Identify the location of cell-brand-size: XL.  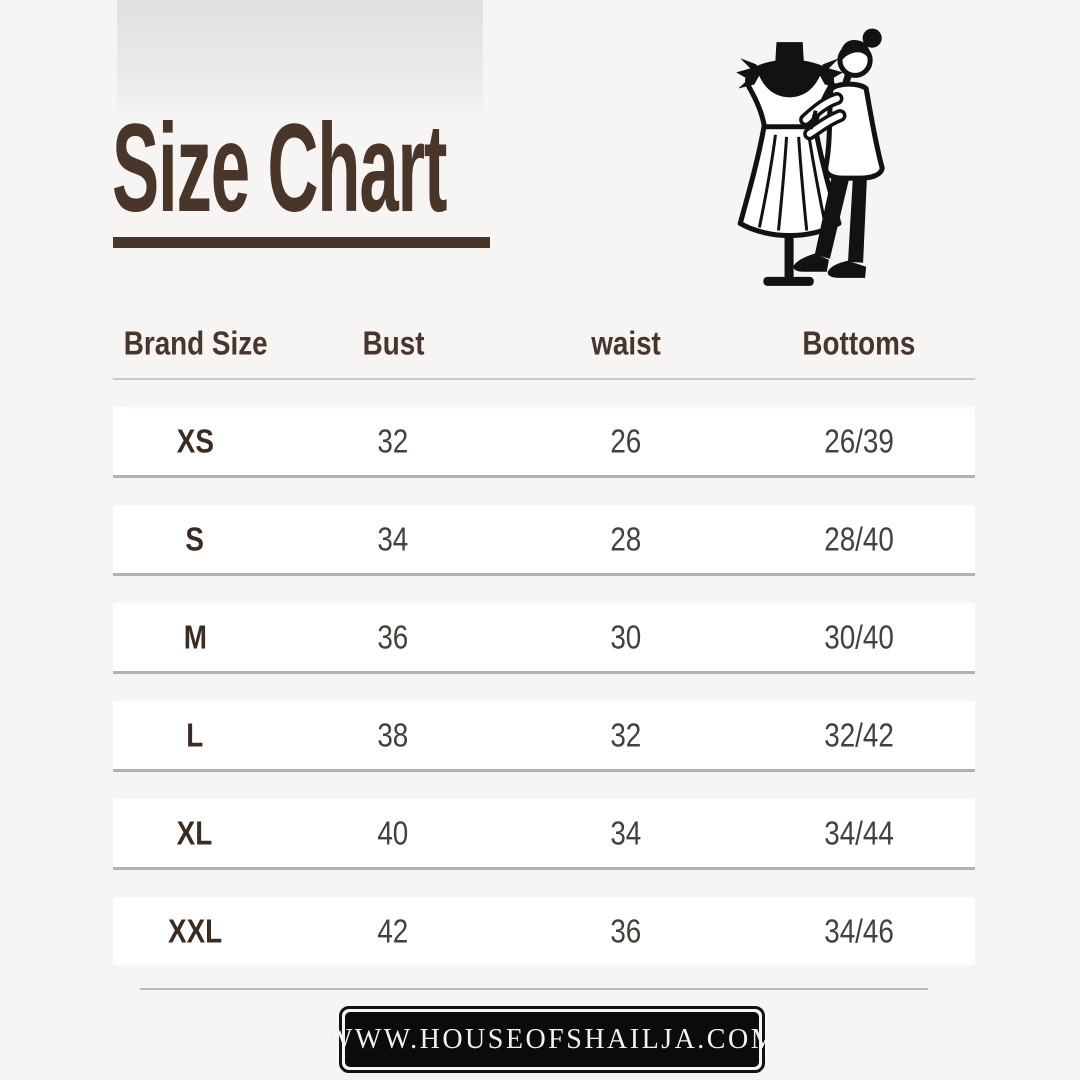
(195, 832).